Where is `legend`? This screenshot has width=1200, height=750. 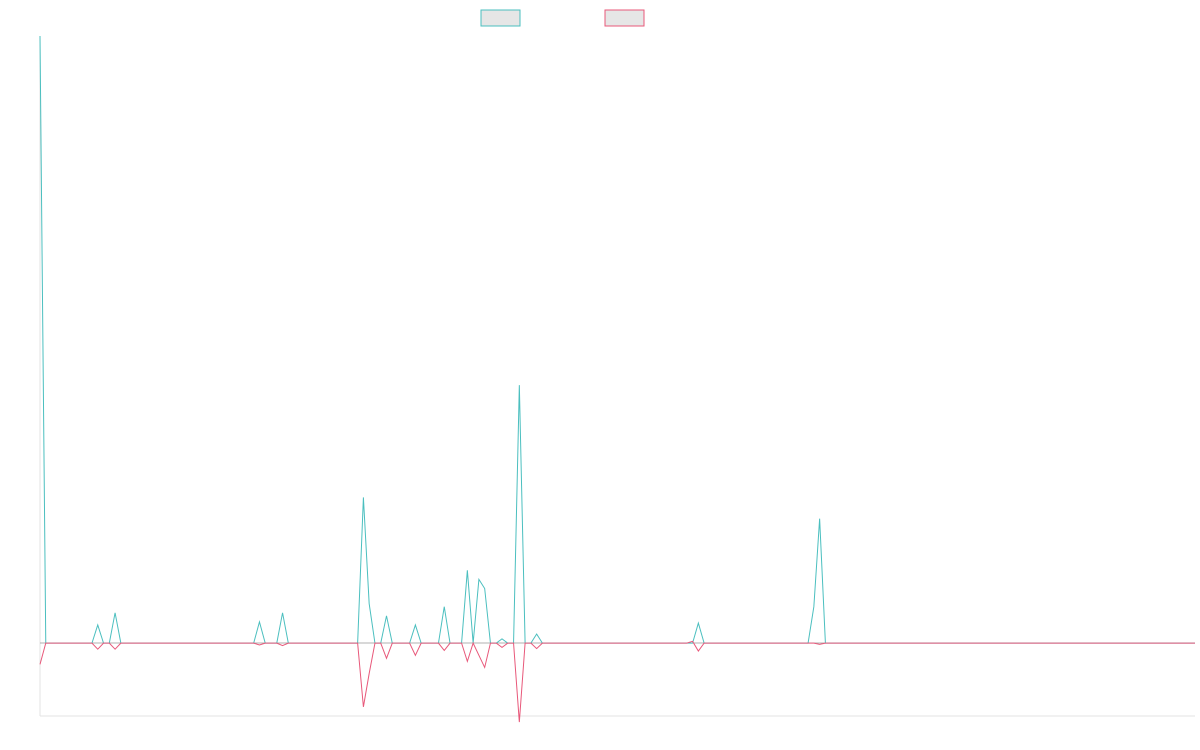
legend is located at coordinates (562, 18).